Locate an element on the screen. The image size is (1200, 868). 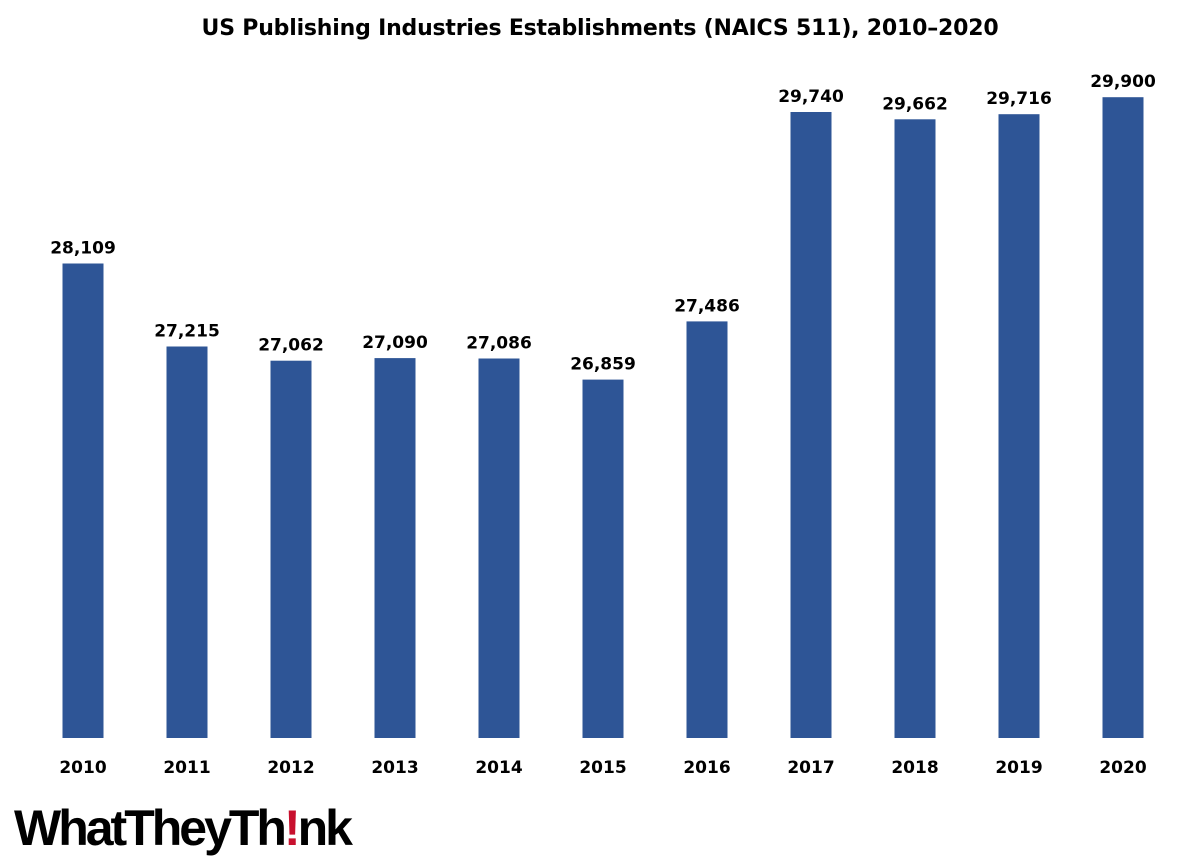
bar-2020 is located at coordinates (1123, 417).